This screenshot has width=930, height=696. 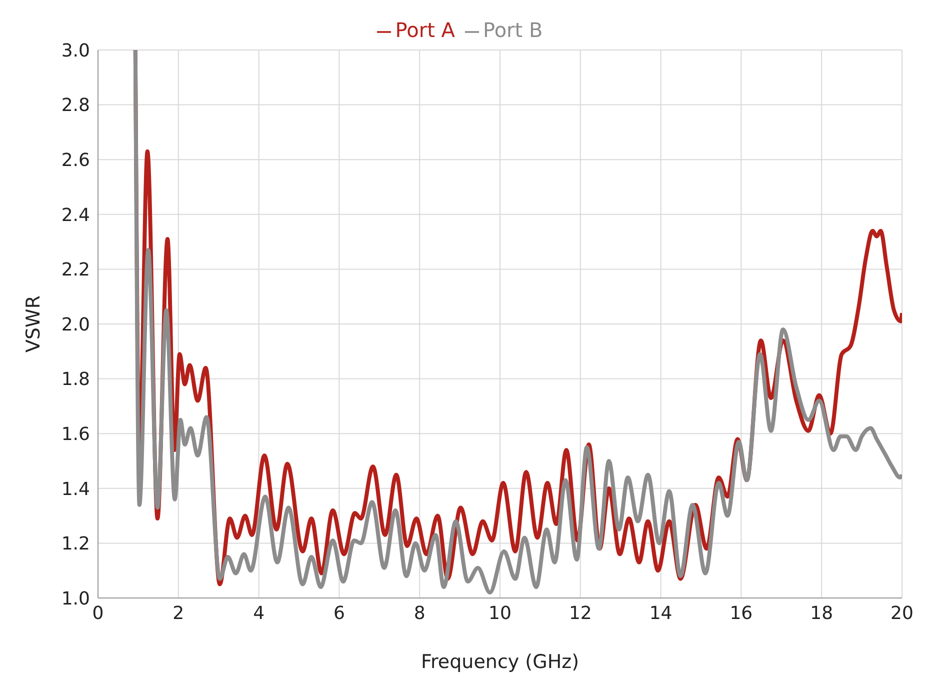 What do you see at coordinates (259, 613) in the screenshot?
I see `x-tick-label: 4` at bounding box center [259, 613].